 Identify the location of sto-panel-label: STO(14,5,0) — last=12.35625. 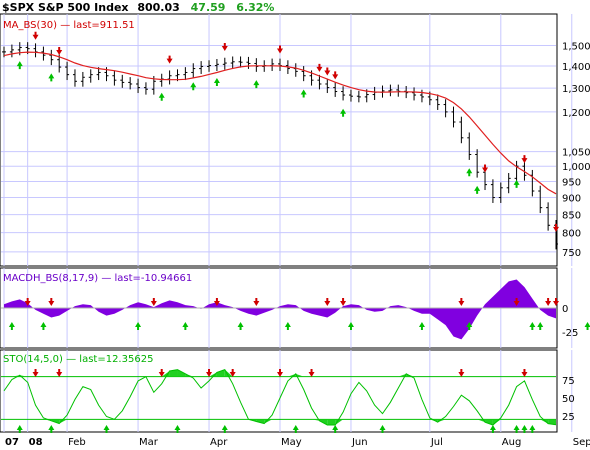
(78, 359).